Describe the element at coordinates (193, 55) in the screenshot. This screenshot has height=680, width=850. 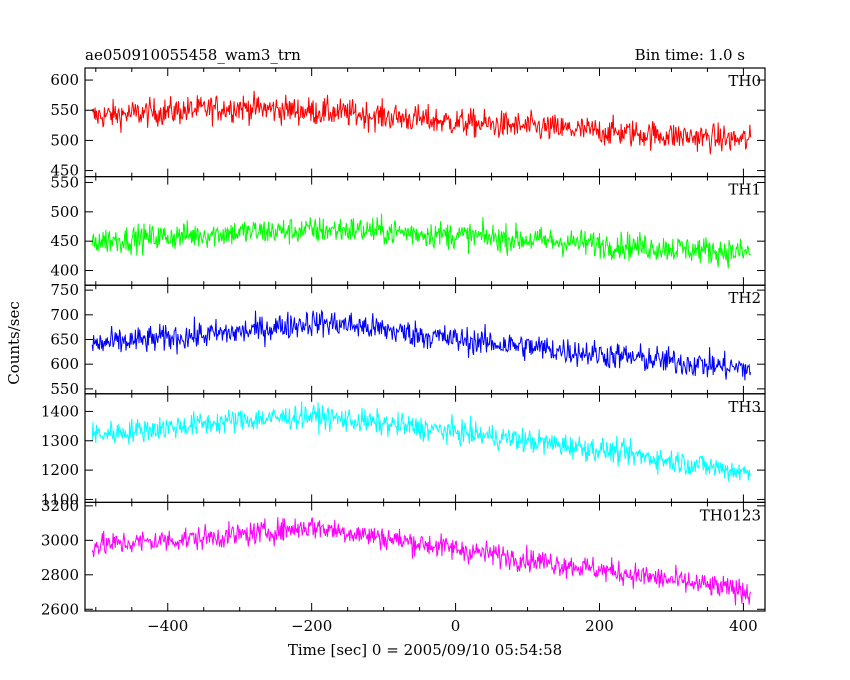
I see `chart-title: ae050910055458_wam3_trn` at that location.